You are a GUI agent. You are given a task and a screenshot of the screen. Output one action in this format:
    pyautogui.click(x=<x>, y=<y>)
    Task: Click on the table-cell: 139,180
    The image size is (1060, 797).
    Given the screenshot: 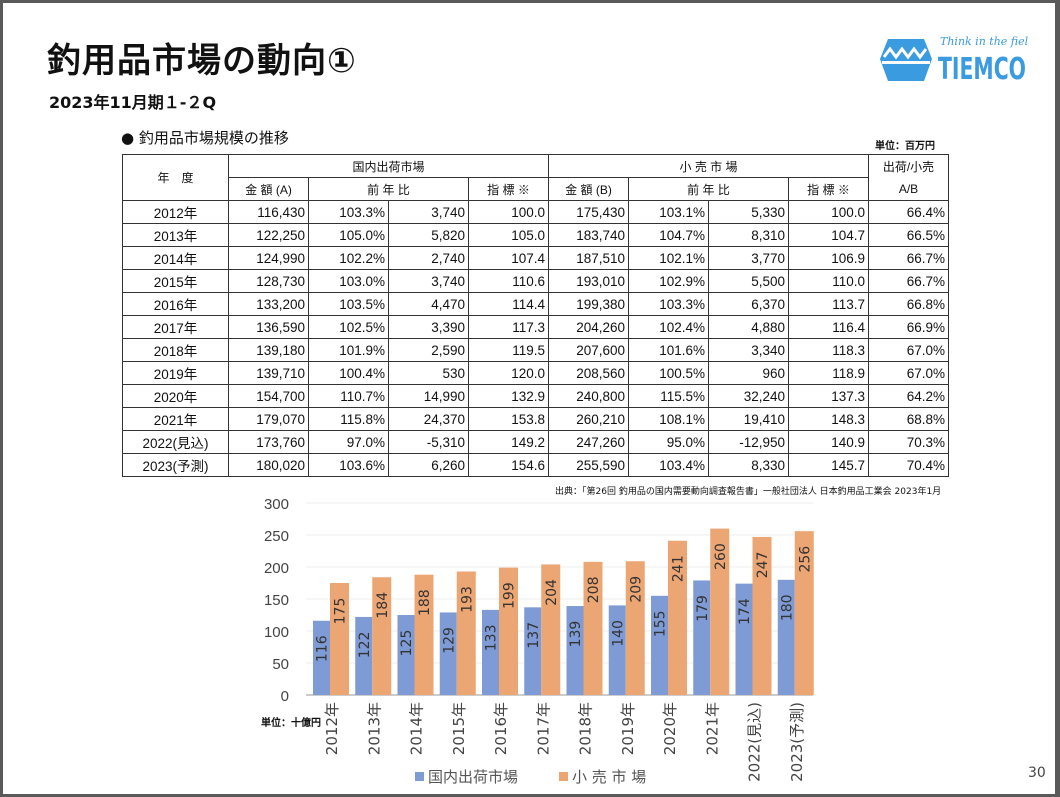 What is the action you would take?
    pyautogui.click(x=268, y=350)
    